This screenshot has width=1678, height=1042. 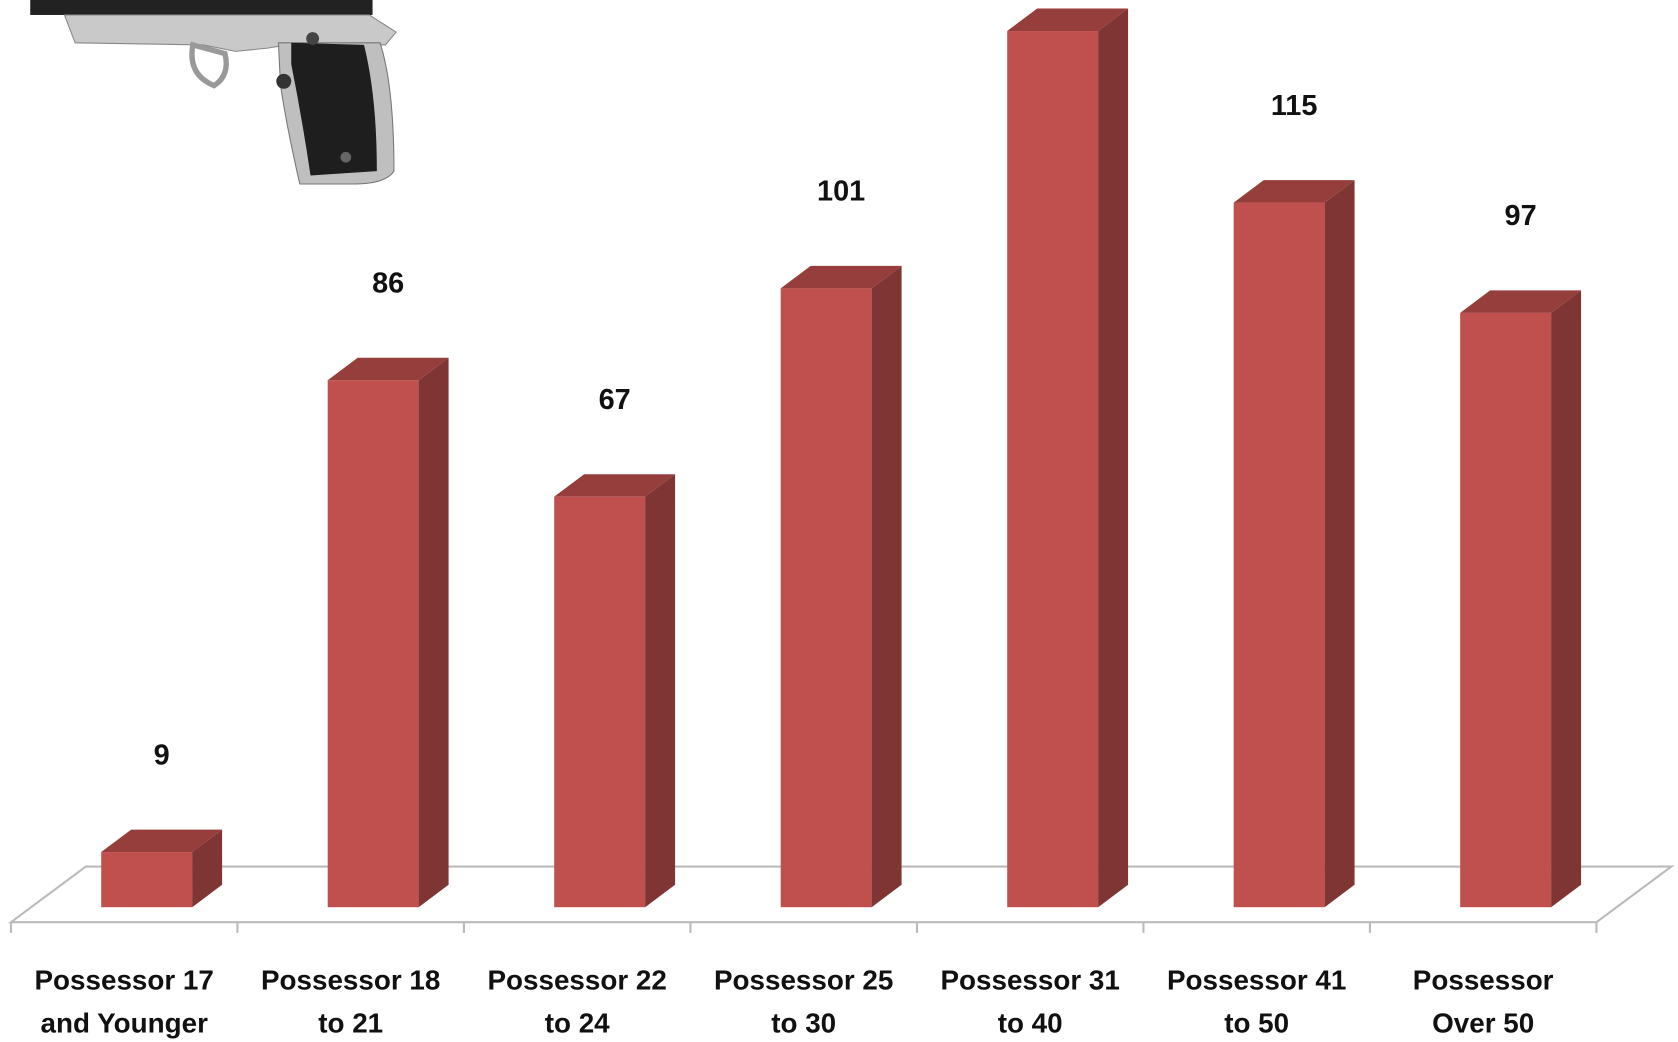 I want to click on value-label: 9, so click(x=162, y=755).